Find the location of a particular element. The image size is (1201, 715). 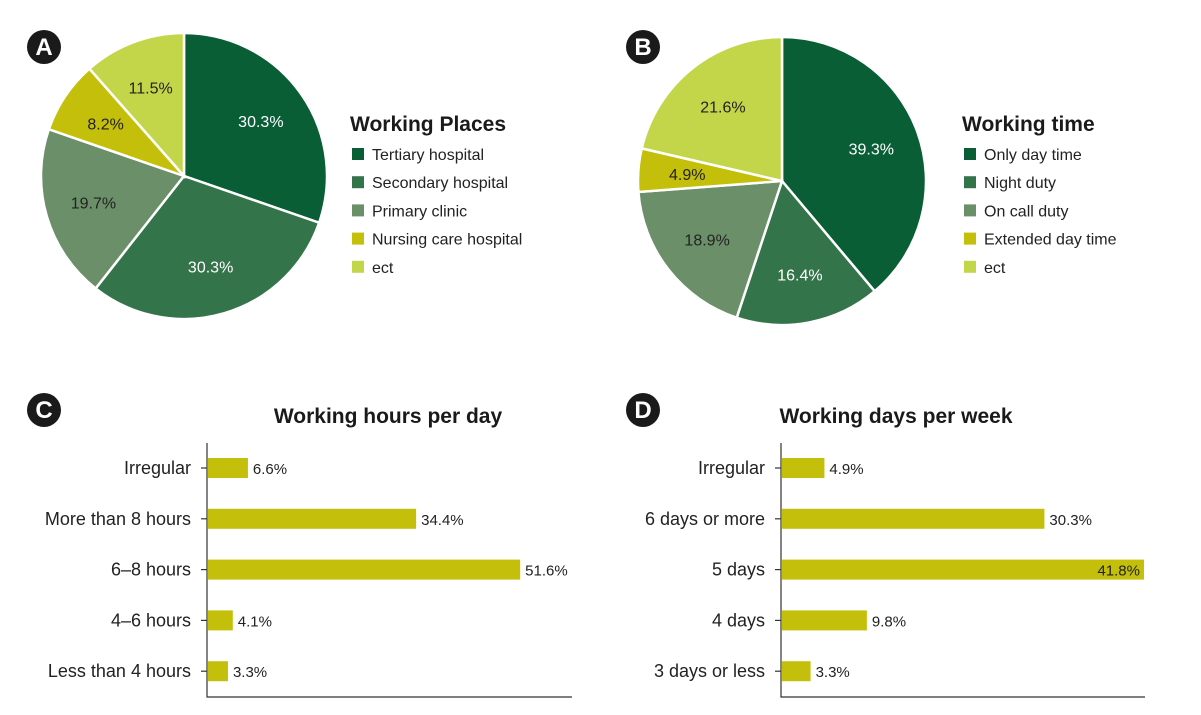

legend-label-on-call-duty: On call duty is located at coordinates (1026, 211).